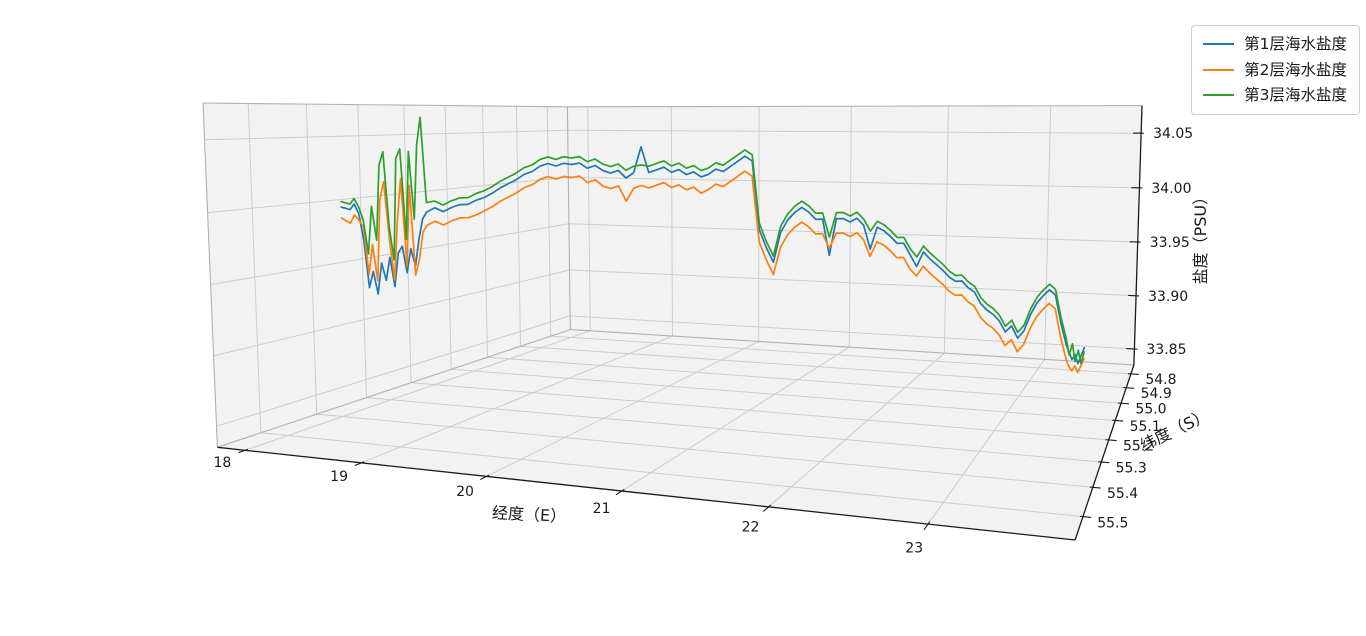 Image resolution: width=1366 pixels, height=636 pixels. I want to click on y-tick-label: 55.3, so click(1131, 469).